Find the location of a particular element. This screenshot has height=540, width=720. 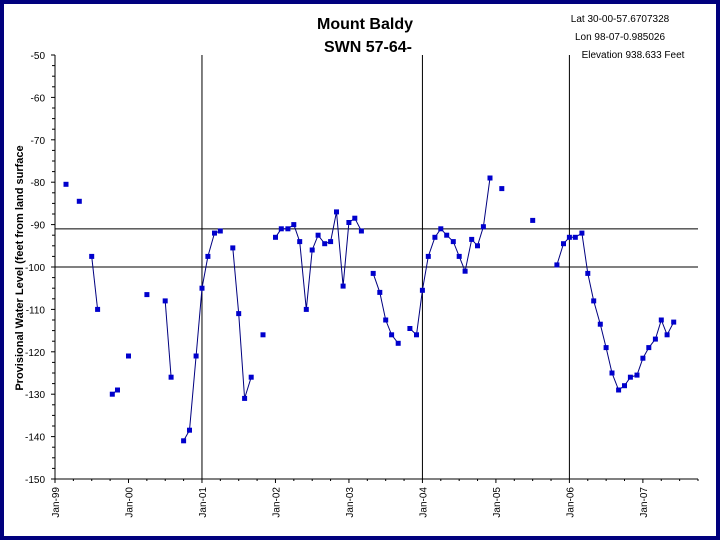

x-tick-label: Jan-06 is located at coordinates (570, 502).